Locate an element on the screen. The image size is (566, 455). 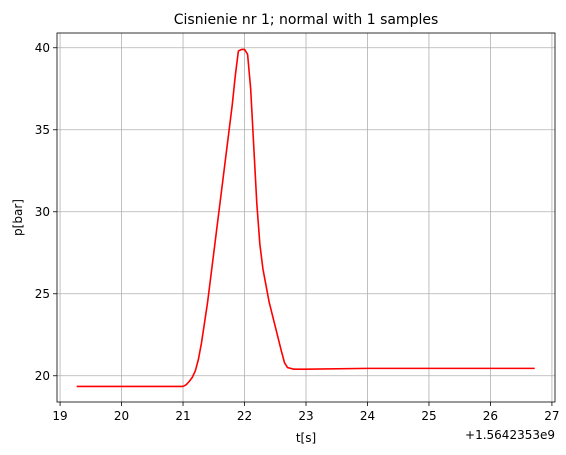
x-axis-offset-label: +1.5642353e9 is located at coordinates (510, 435).